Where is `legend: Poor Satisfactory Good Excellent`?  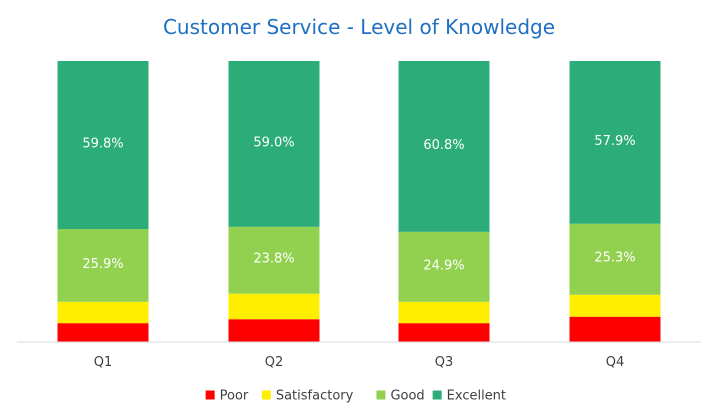 legend: Poor Satisfactory Good Excellent is located at coordinates (355, 396).